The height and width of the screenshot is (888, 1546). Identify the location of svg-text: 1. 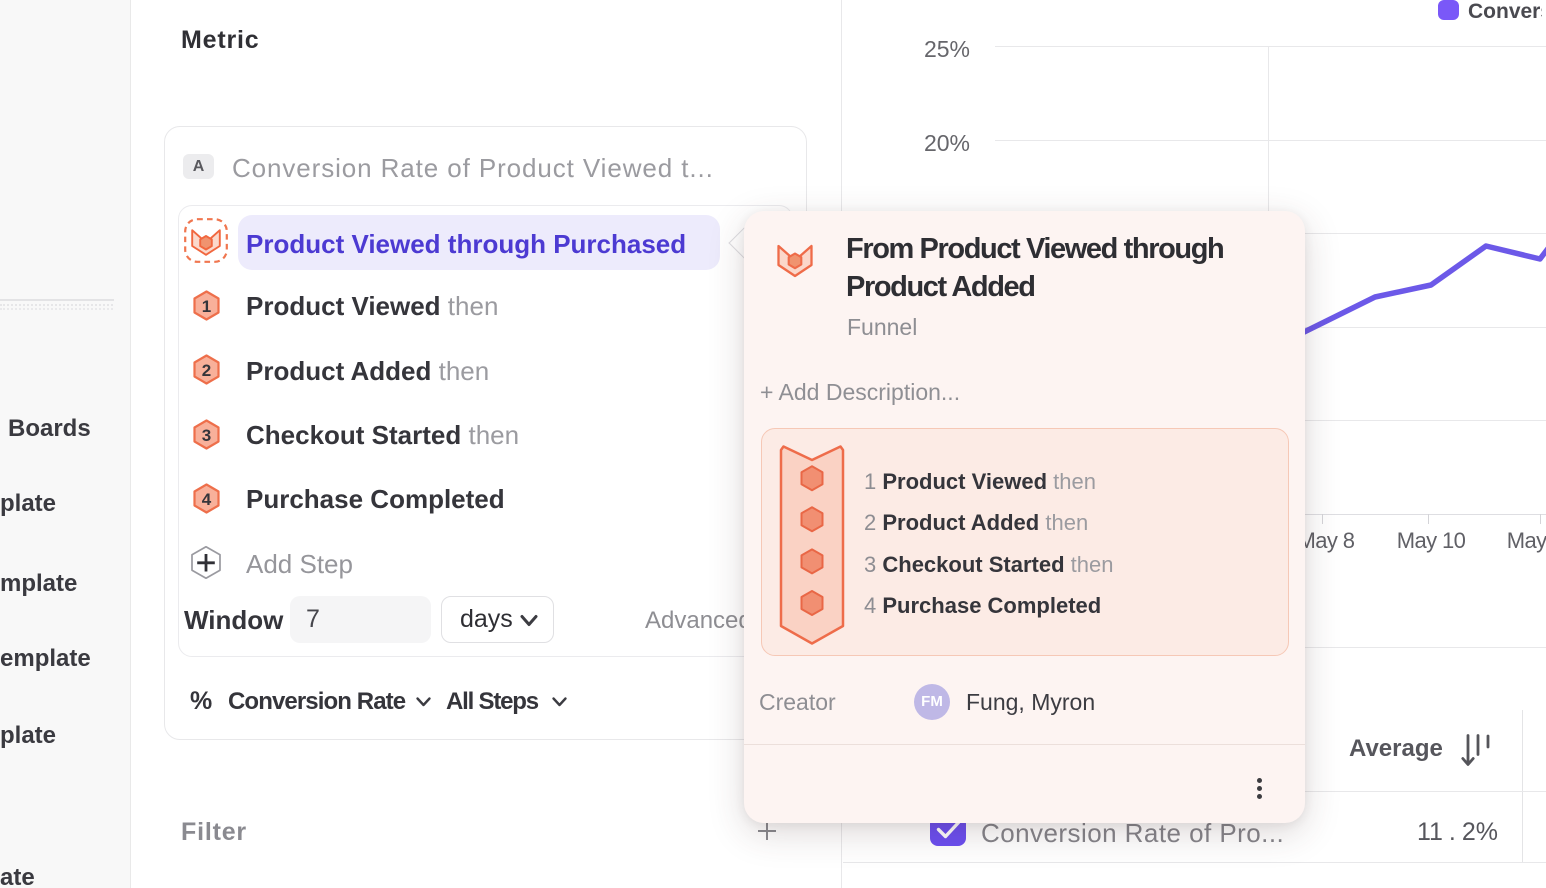
(206, 306).